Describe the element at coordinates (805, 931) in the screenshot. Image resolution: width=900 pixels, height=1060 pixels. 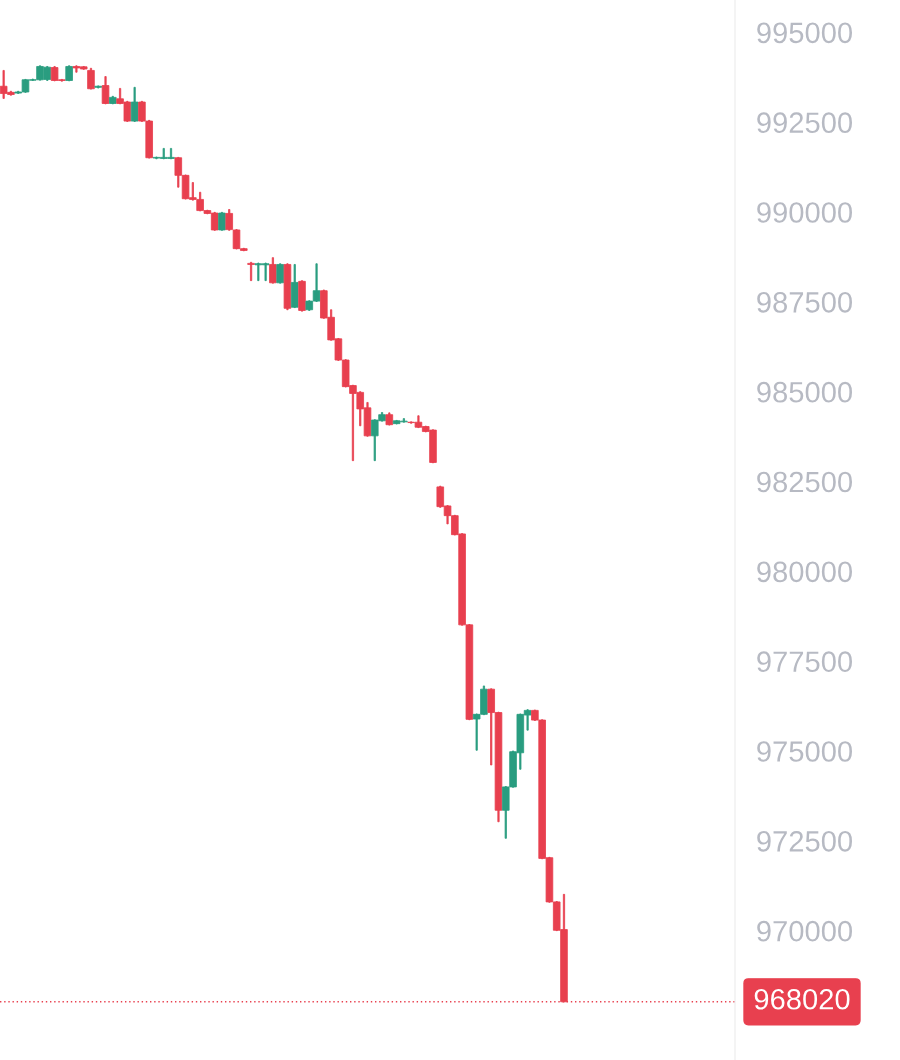
I see `y-tick-label: 970000` at that location.